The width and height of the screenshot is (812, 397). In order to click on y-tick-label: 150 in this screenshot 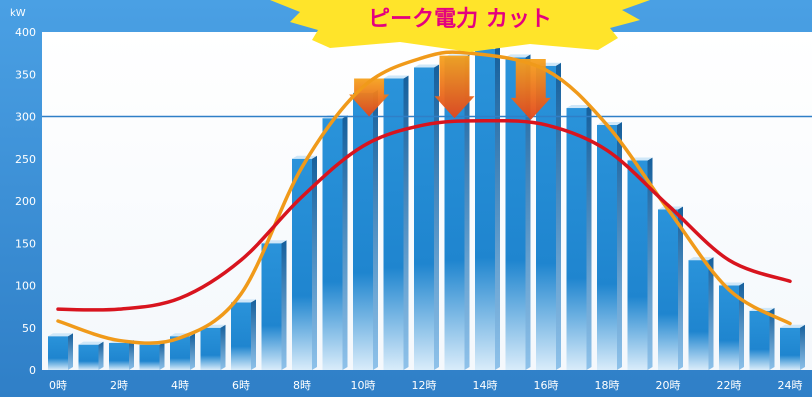, I will do `click(25, 243)`.